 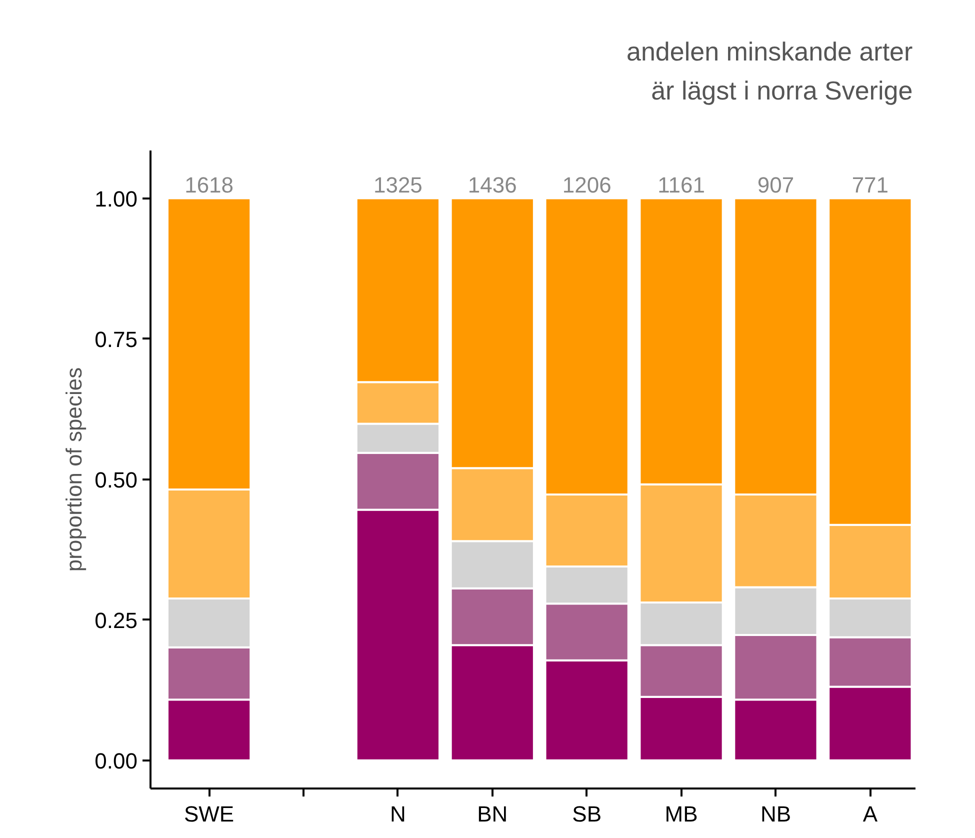 What do you see at coordinates (209, 814) in the screenshot?
I see `x-tick-label: SWE` at bounding box center [209, 814].